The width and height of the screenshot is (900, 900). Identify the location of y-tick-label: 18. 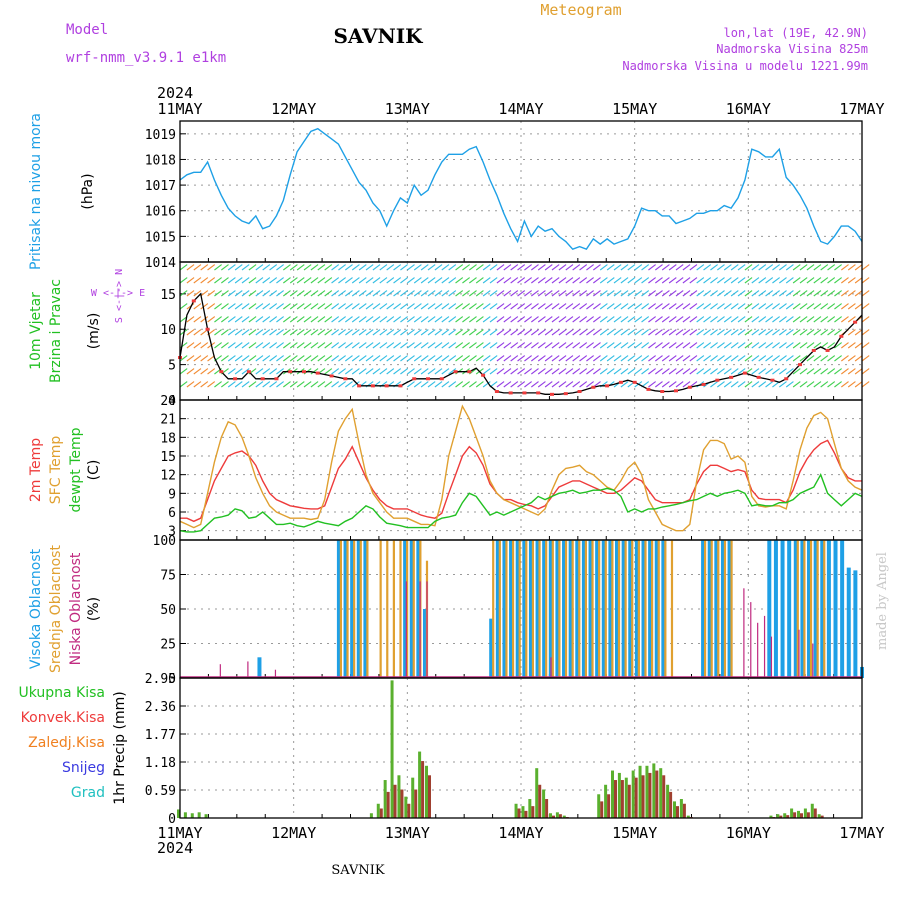
(168, 438).